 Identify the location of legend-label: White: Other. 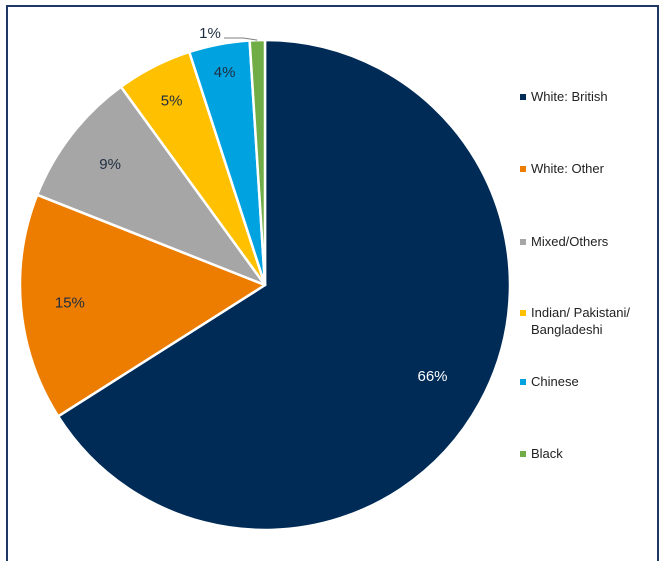
(567, 168).